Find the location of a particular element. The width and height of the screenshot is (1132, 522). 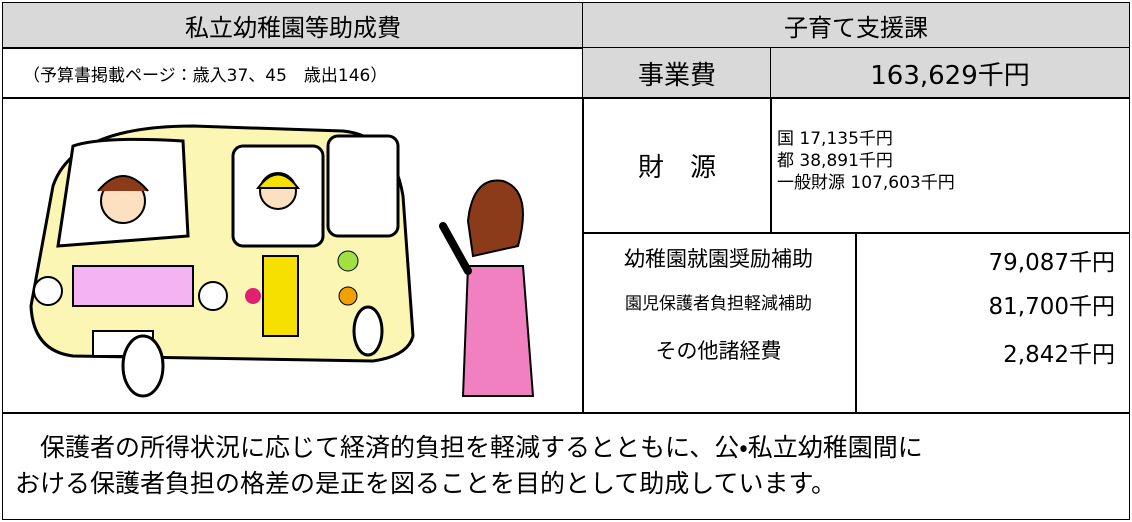

funding-source: 一般財源 107,603千円 is located at coordinates (866, 183).